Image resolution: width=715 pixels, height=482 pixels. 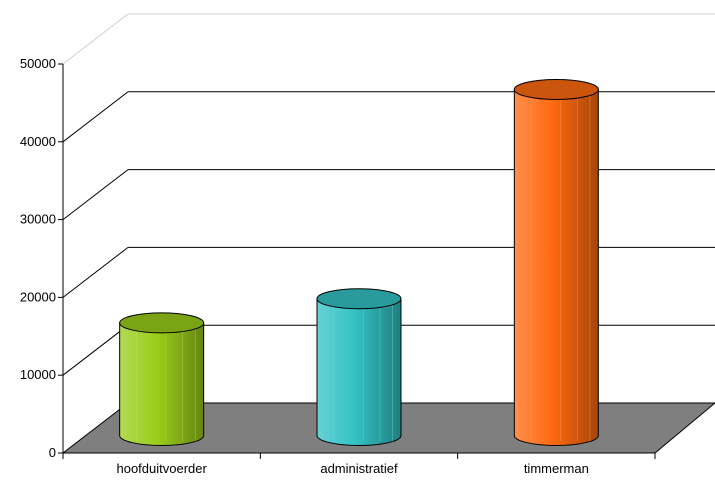 I want to click on y-tick-label: 10000, so click(x=38, y=374).